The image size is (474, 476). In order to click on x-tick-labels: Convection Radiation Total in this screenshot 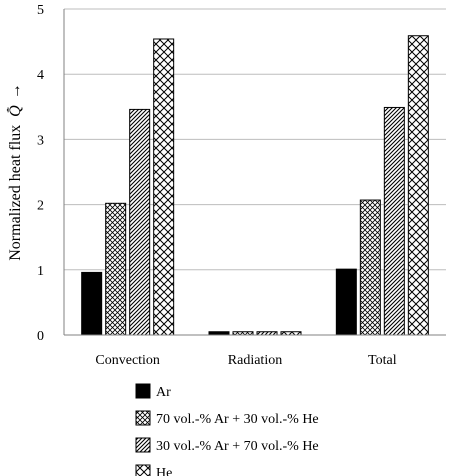, I will do `click(245, 360)`.